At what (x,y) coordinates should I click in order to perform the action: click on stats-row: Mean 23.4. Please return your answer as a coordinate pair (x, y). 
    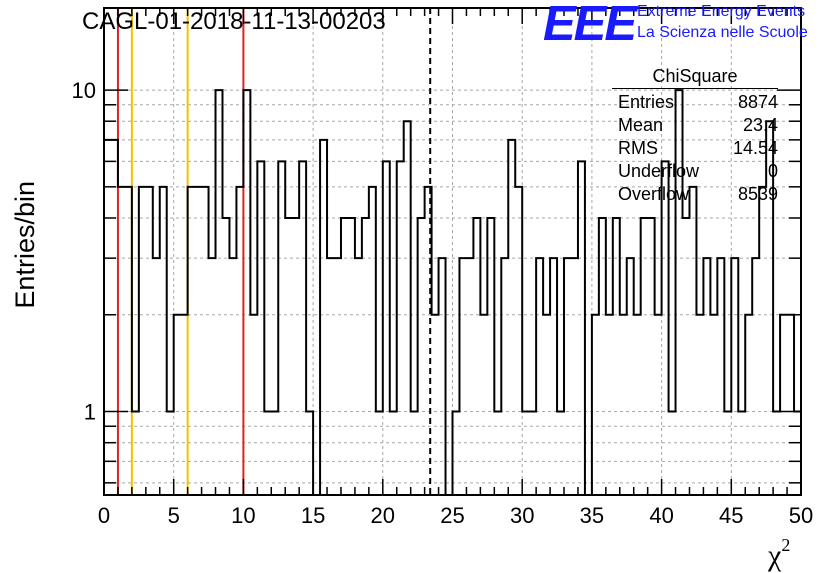
    Looking at the image, I should click on (695, 125).